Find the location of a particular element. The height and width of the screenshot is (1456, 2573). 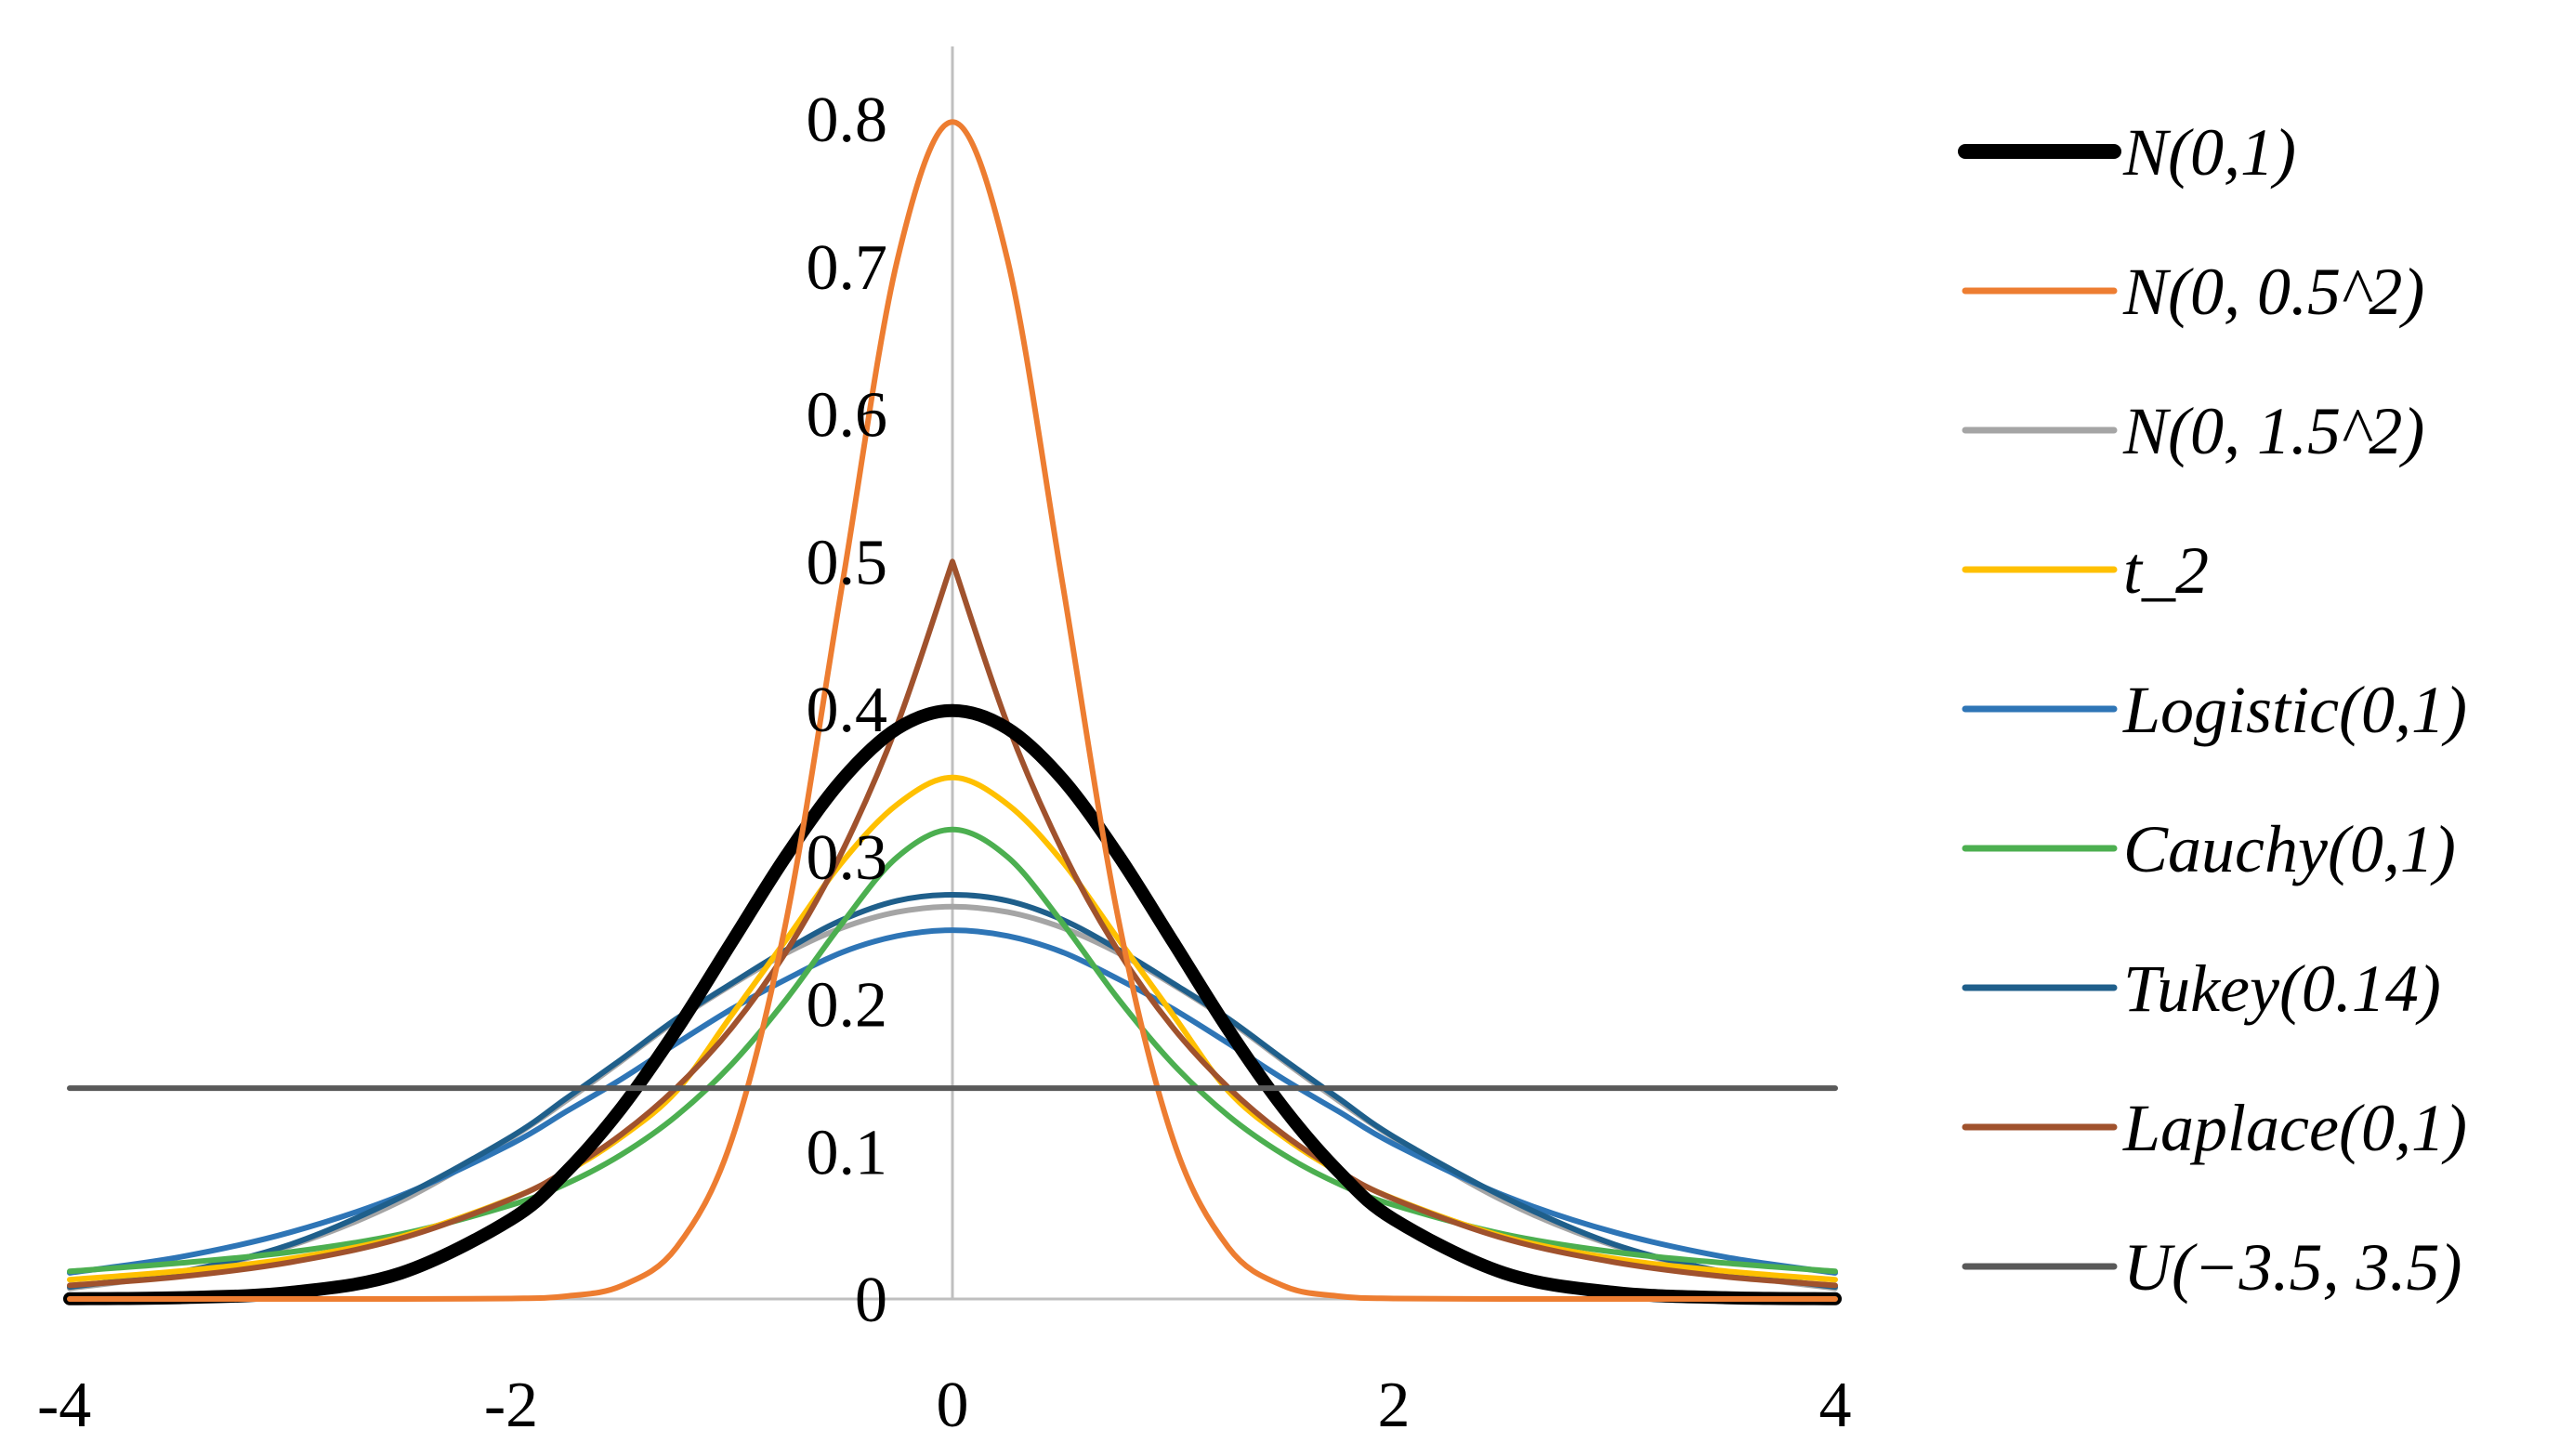

legend-label: Tukey(0.14) is located at coordinates (2282, 988).